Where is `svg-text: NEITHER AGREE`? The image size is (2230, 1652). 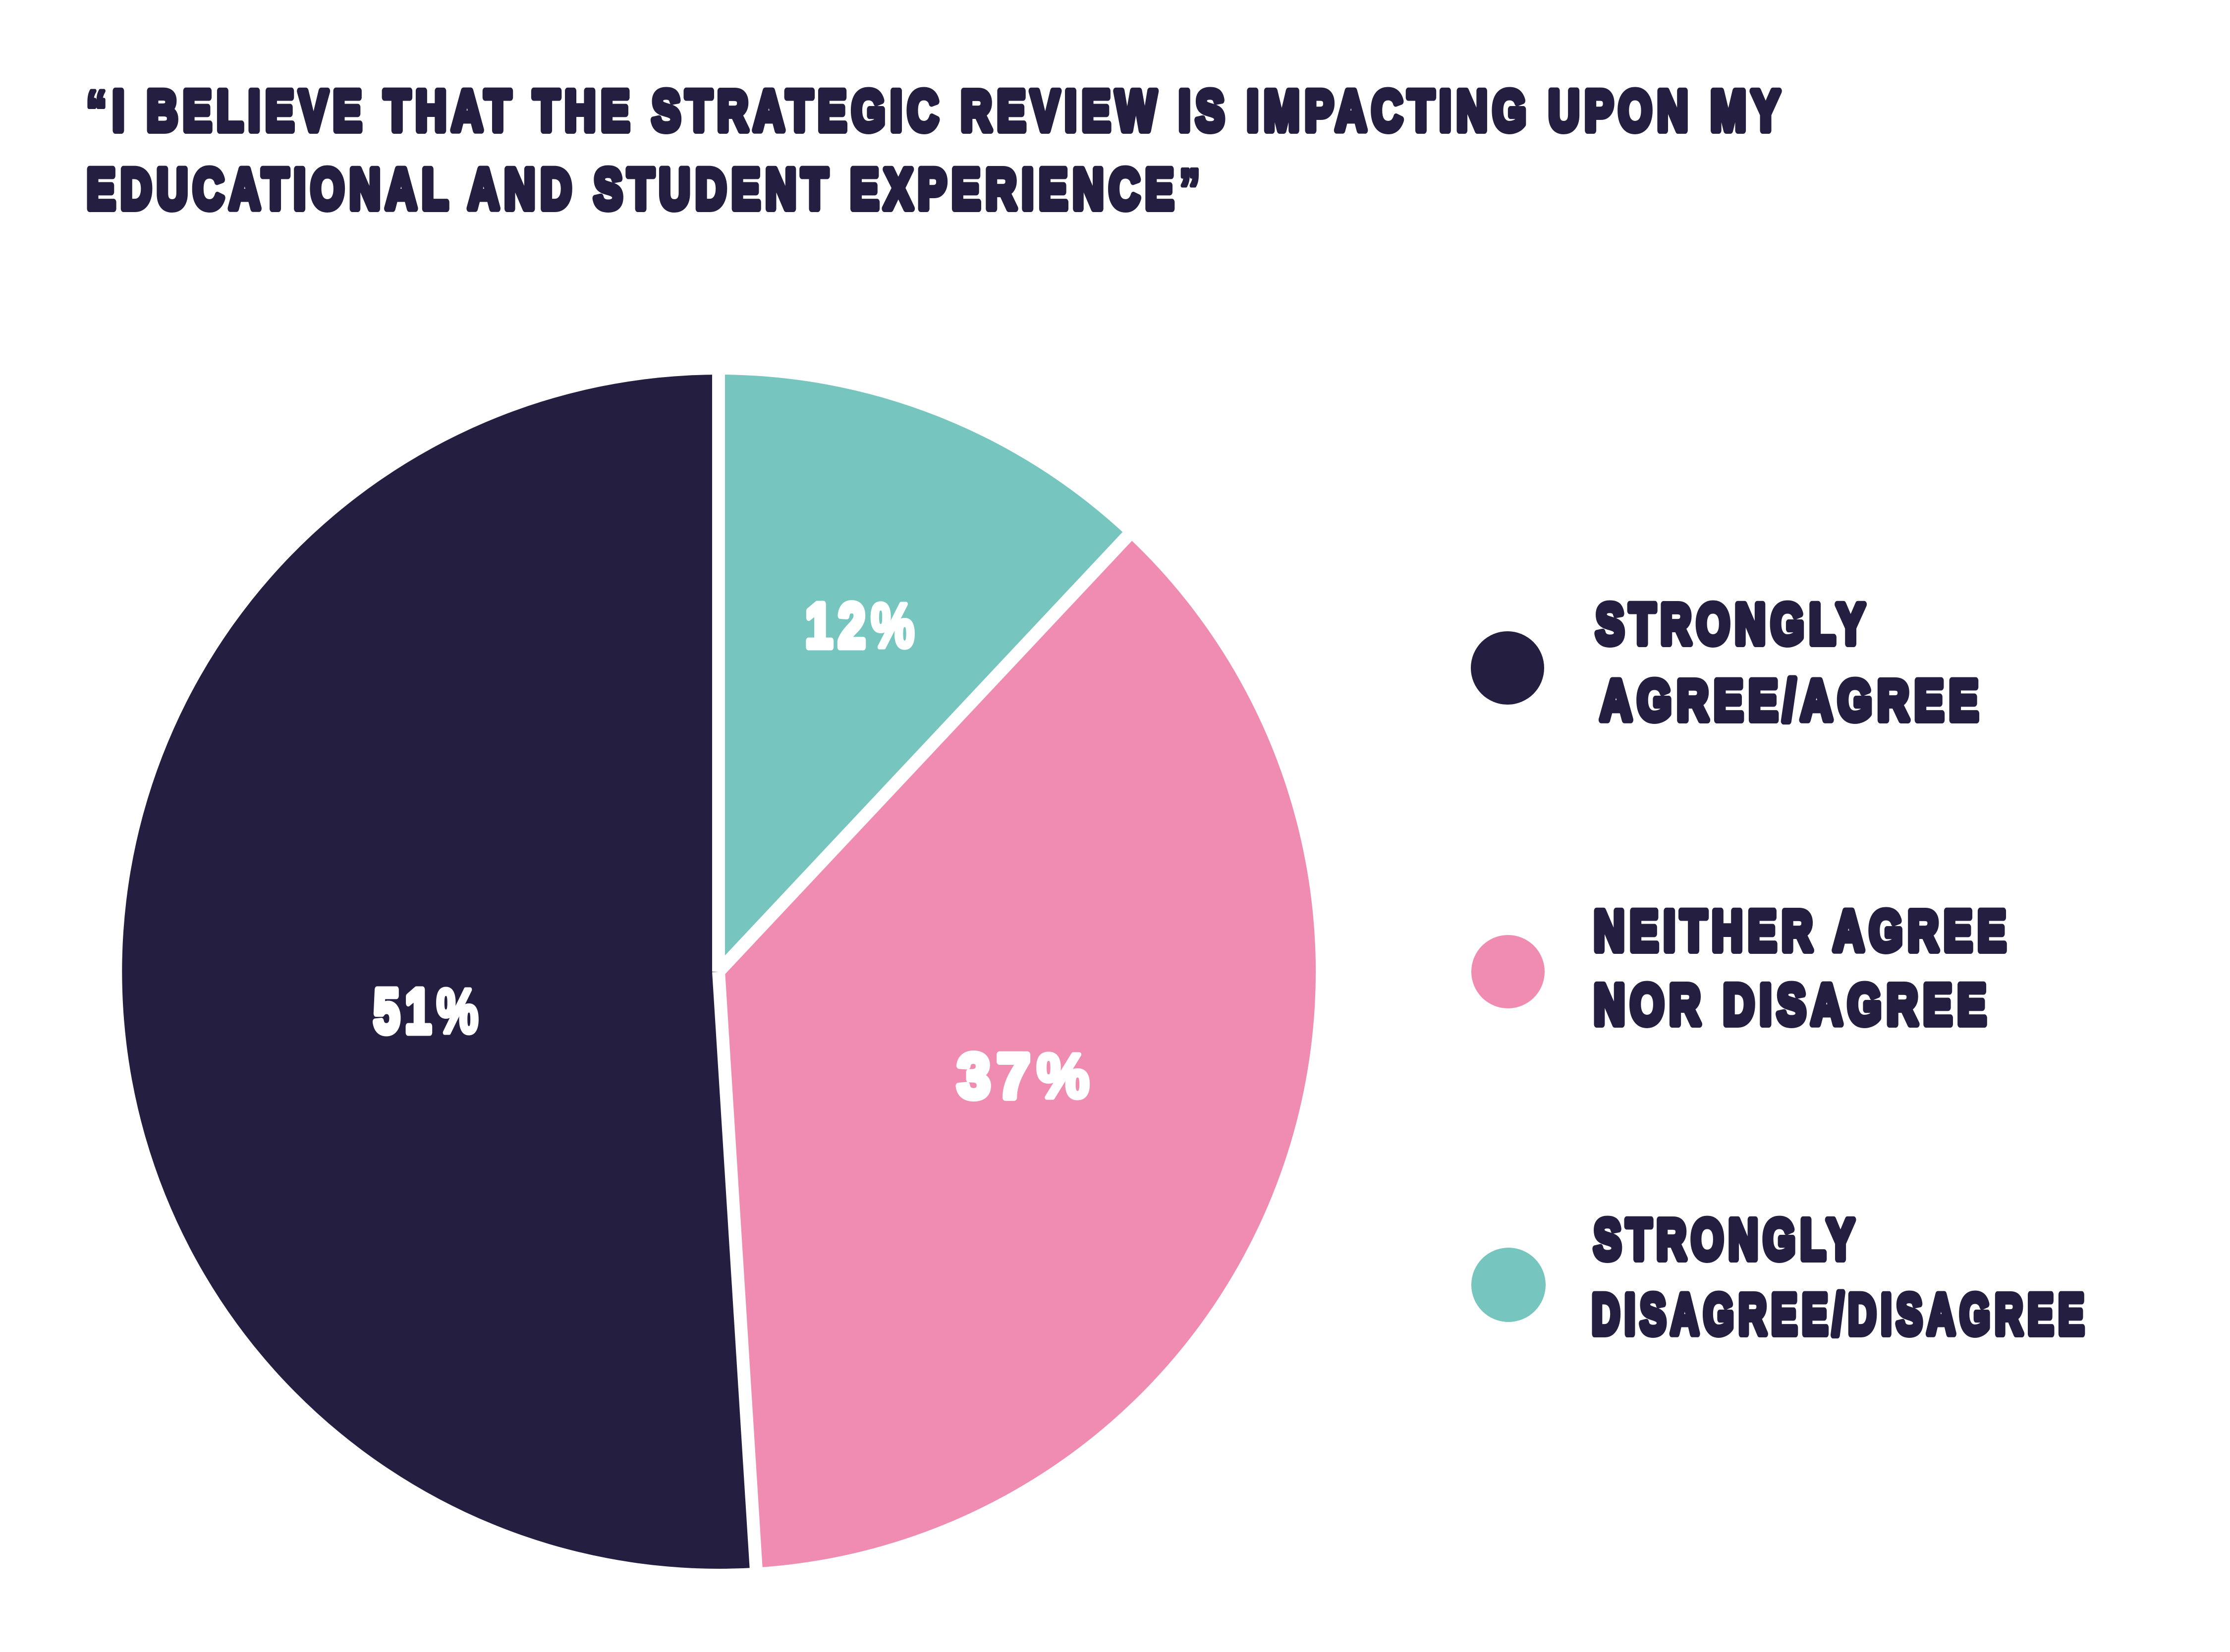 svg-text: NEITHER AGREE is located at coordinates (1803, 931).